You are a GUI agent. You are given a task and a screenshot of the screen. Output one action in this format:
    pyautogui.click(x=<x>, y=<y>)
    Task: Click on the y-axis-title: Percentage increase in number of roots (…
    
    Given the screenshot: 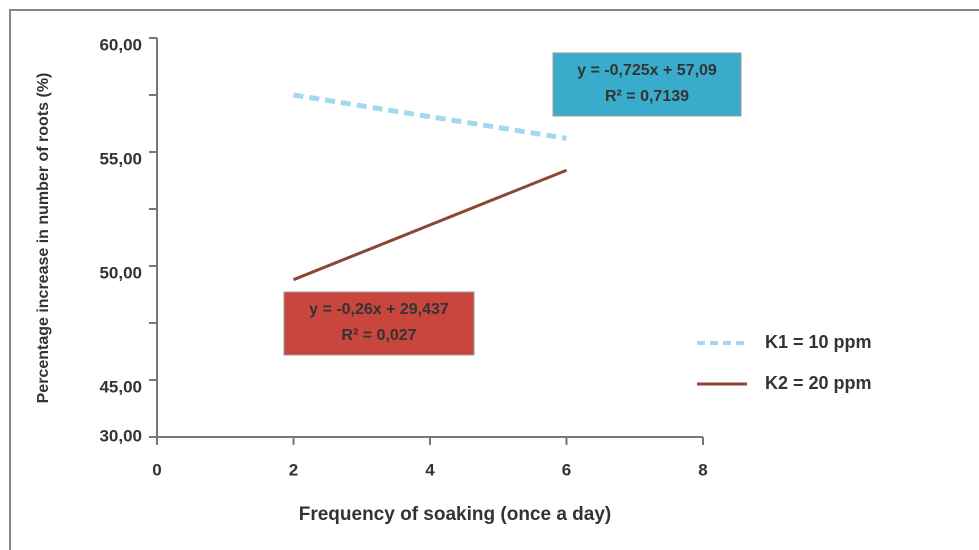 What is the action you would take?
    pyautogui.click(x=43, y=238)
    